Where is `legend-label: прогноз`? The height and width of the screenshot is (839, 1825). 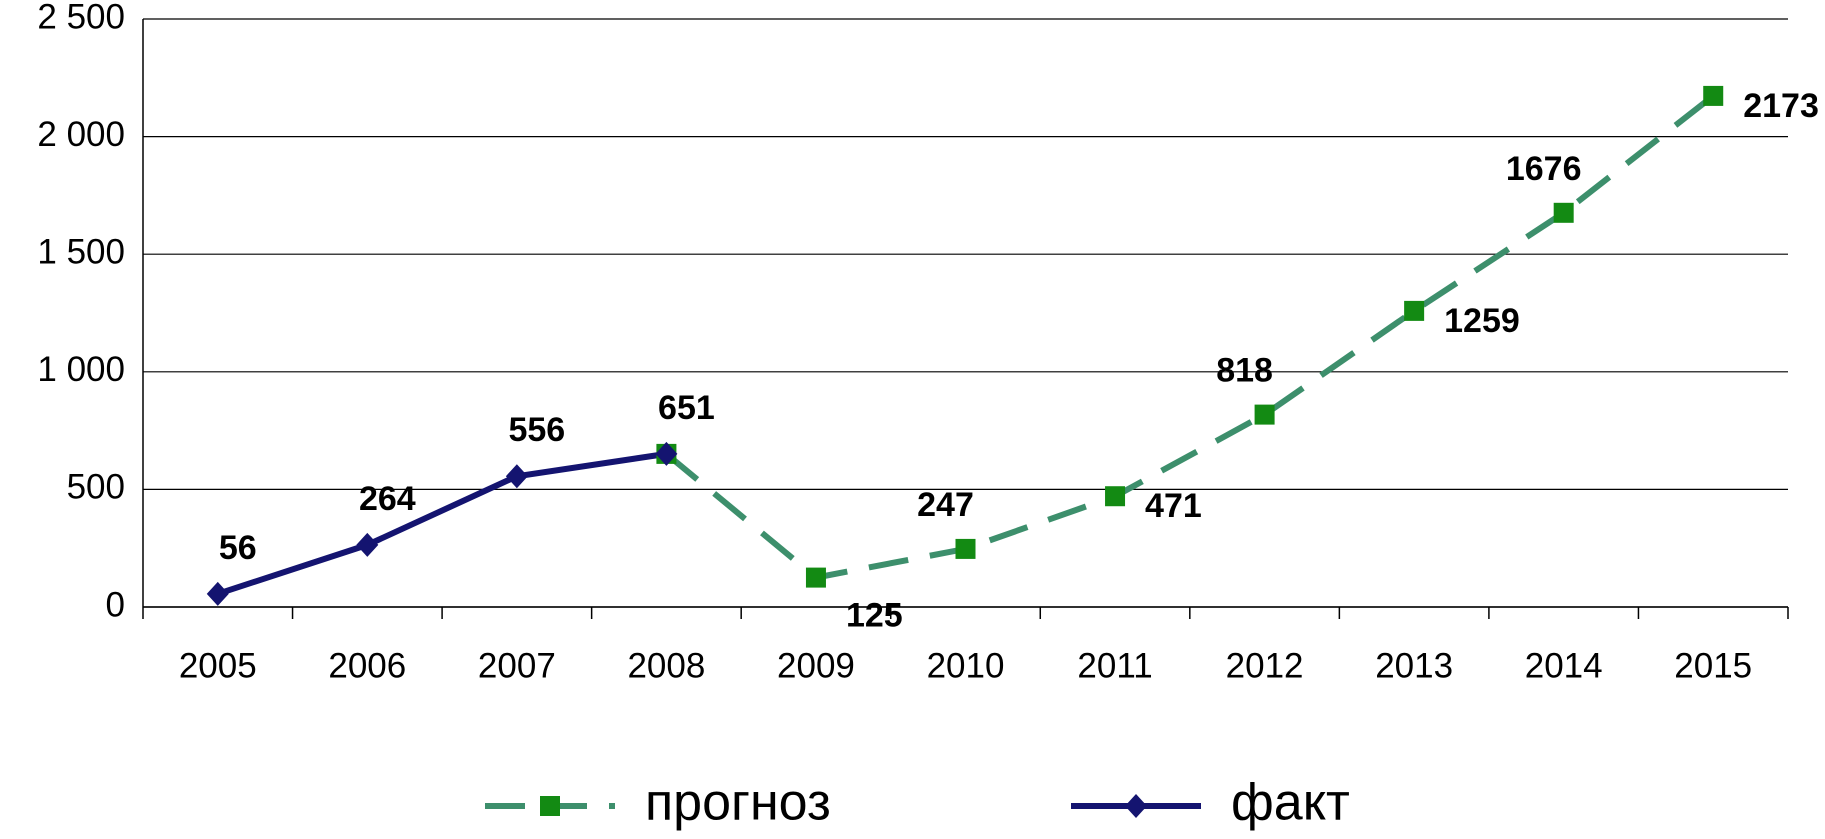
legend-label: прогноз is located at coordinates (738, 803).